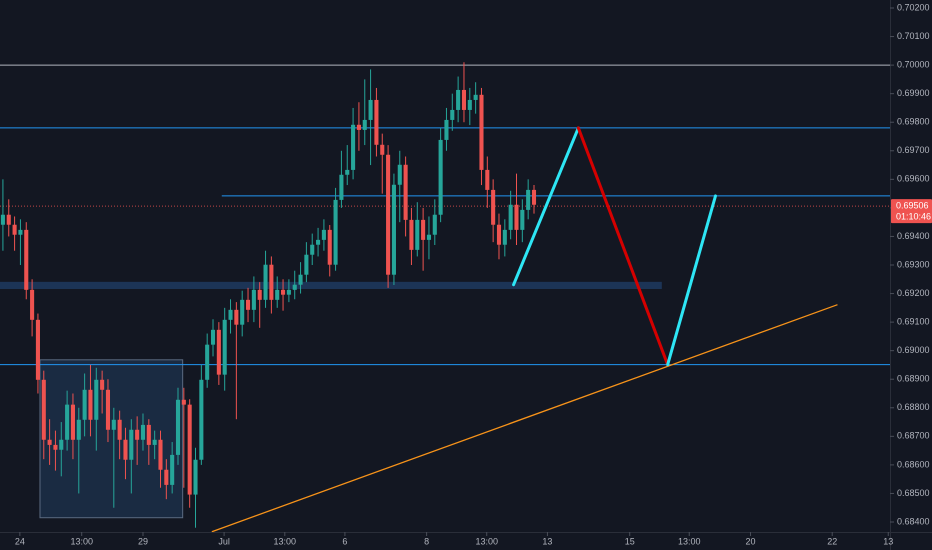  I want to click on support-zone, so click(331, 285).